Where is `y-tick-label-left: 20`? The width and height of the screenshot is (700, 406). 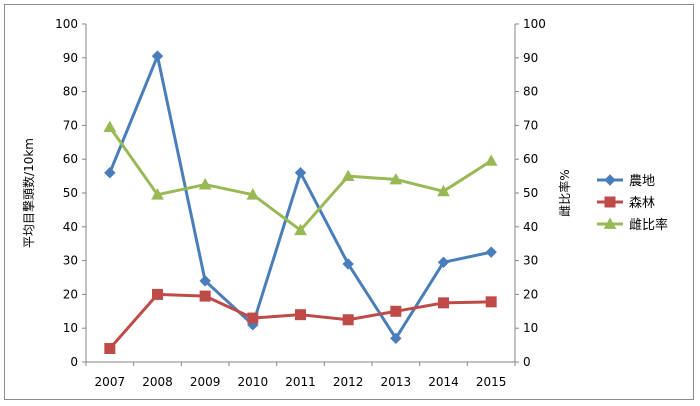
y-tick-label-left: 20 is located at coordinates (70, 294).